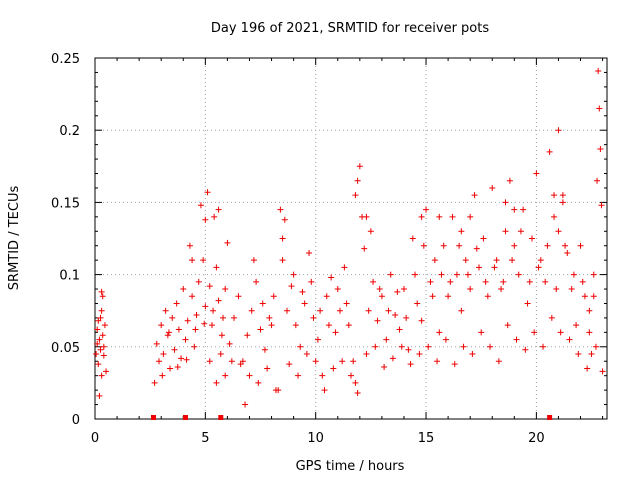 This screenshot has width=640, height=480. I want to click on y-tick-label: 0.15, so click(65, 203).